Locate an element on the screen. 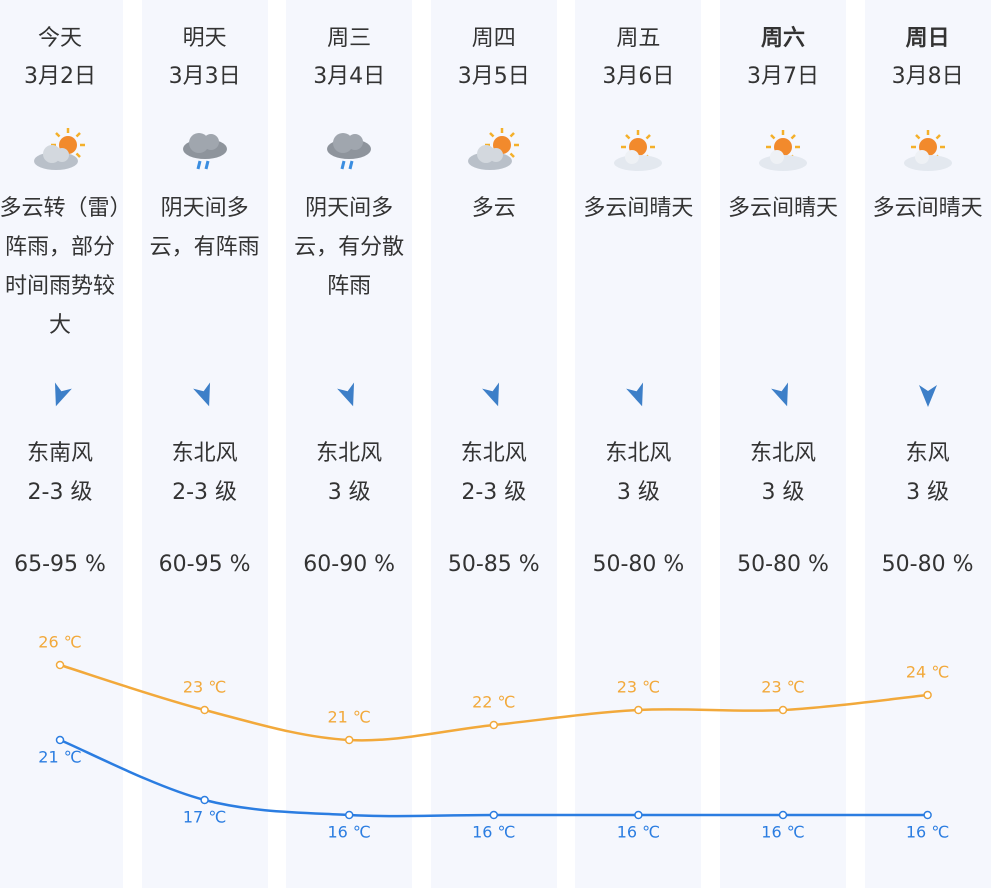 The height and width of the screenshot is (888, 992). day-column: 明天 3月3日阴天间多云，有阵雨东北风 2-3 级 60-95 % is located at coordinates (204, 444).